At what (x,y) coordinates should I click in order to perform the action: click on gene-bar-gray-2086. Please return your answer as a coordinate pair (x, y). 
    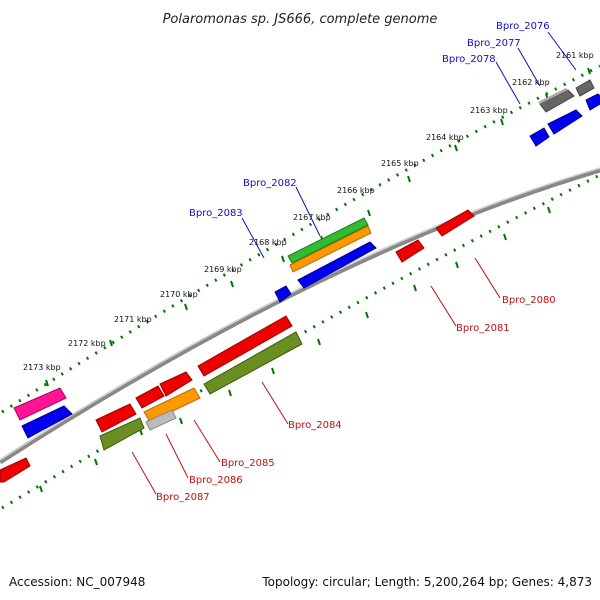
    Looking at the image, I should click on (161, 420).